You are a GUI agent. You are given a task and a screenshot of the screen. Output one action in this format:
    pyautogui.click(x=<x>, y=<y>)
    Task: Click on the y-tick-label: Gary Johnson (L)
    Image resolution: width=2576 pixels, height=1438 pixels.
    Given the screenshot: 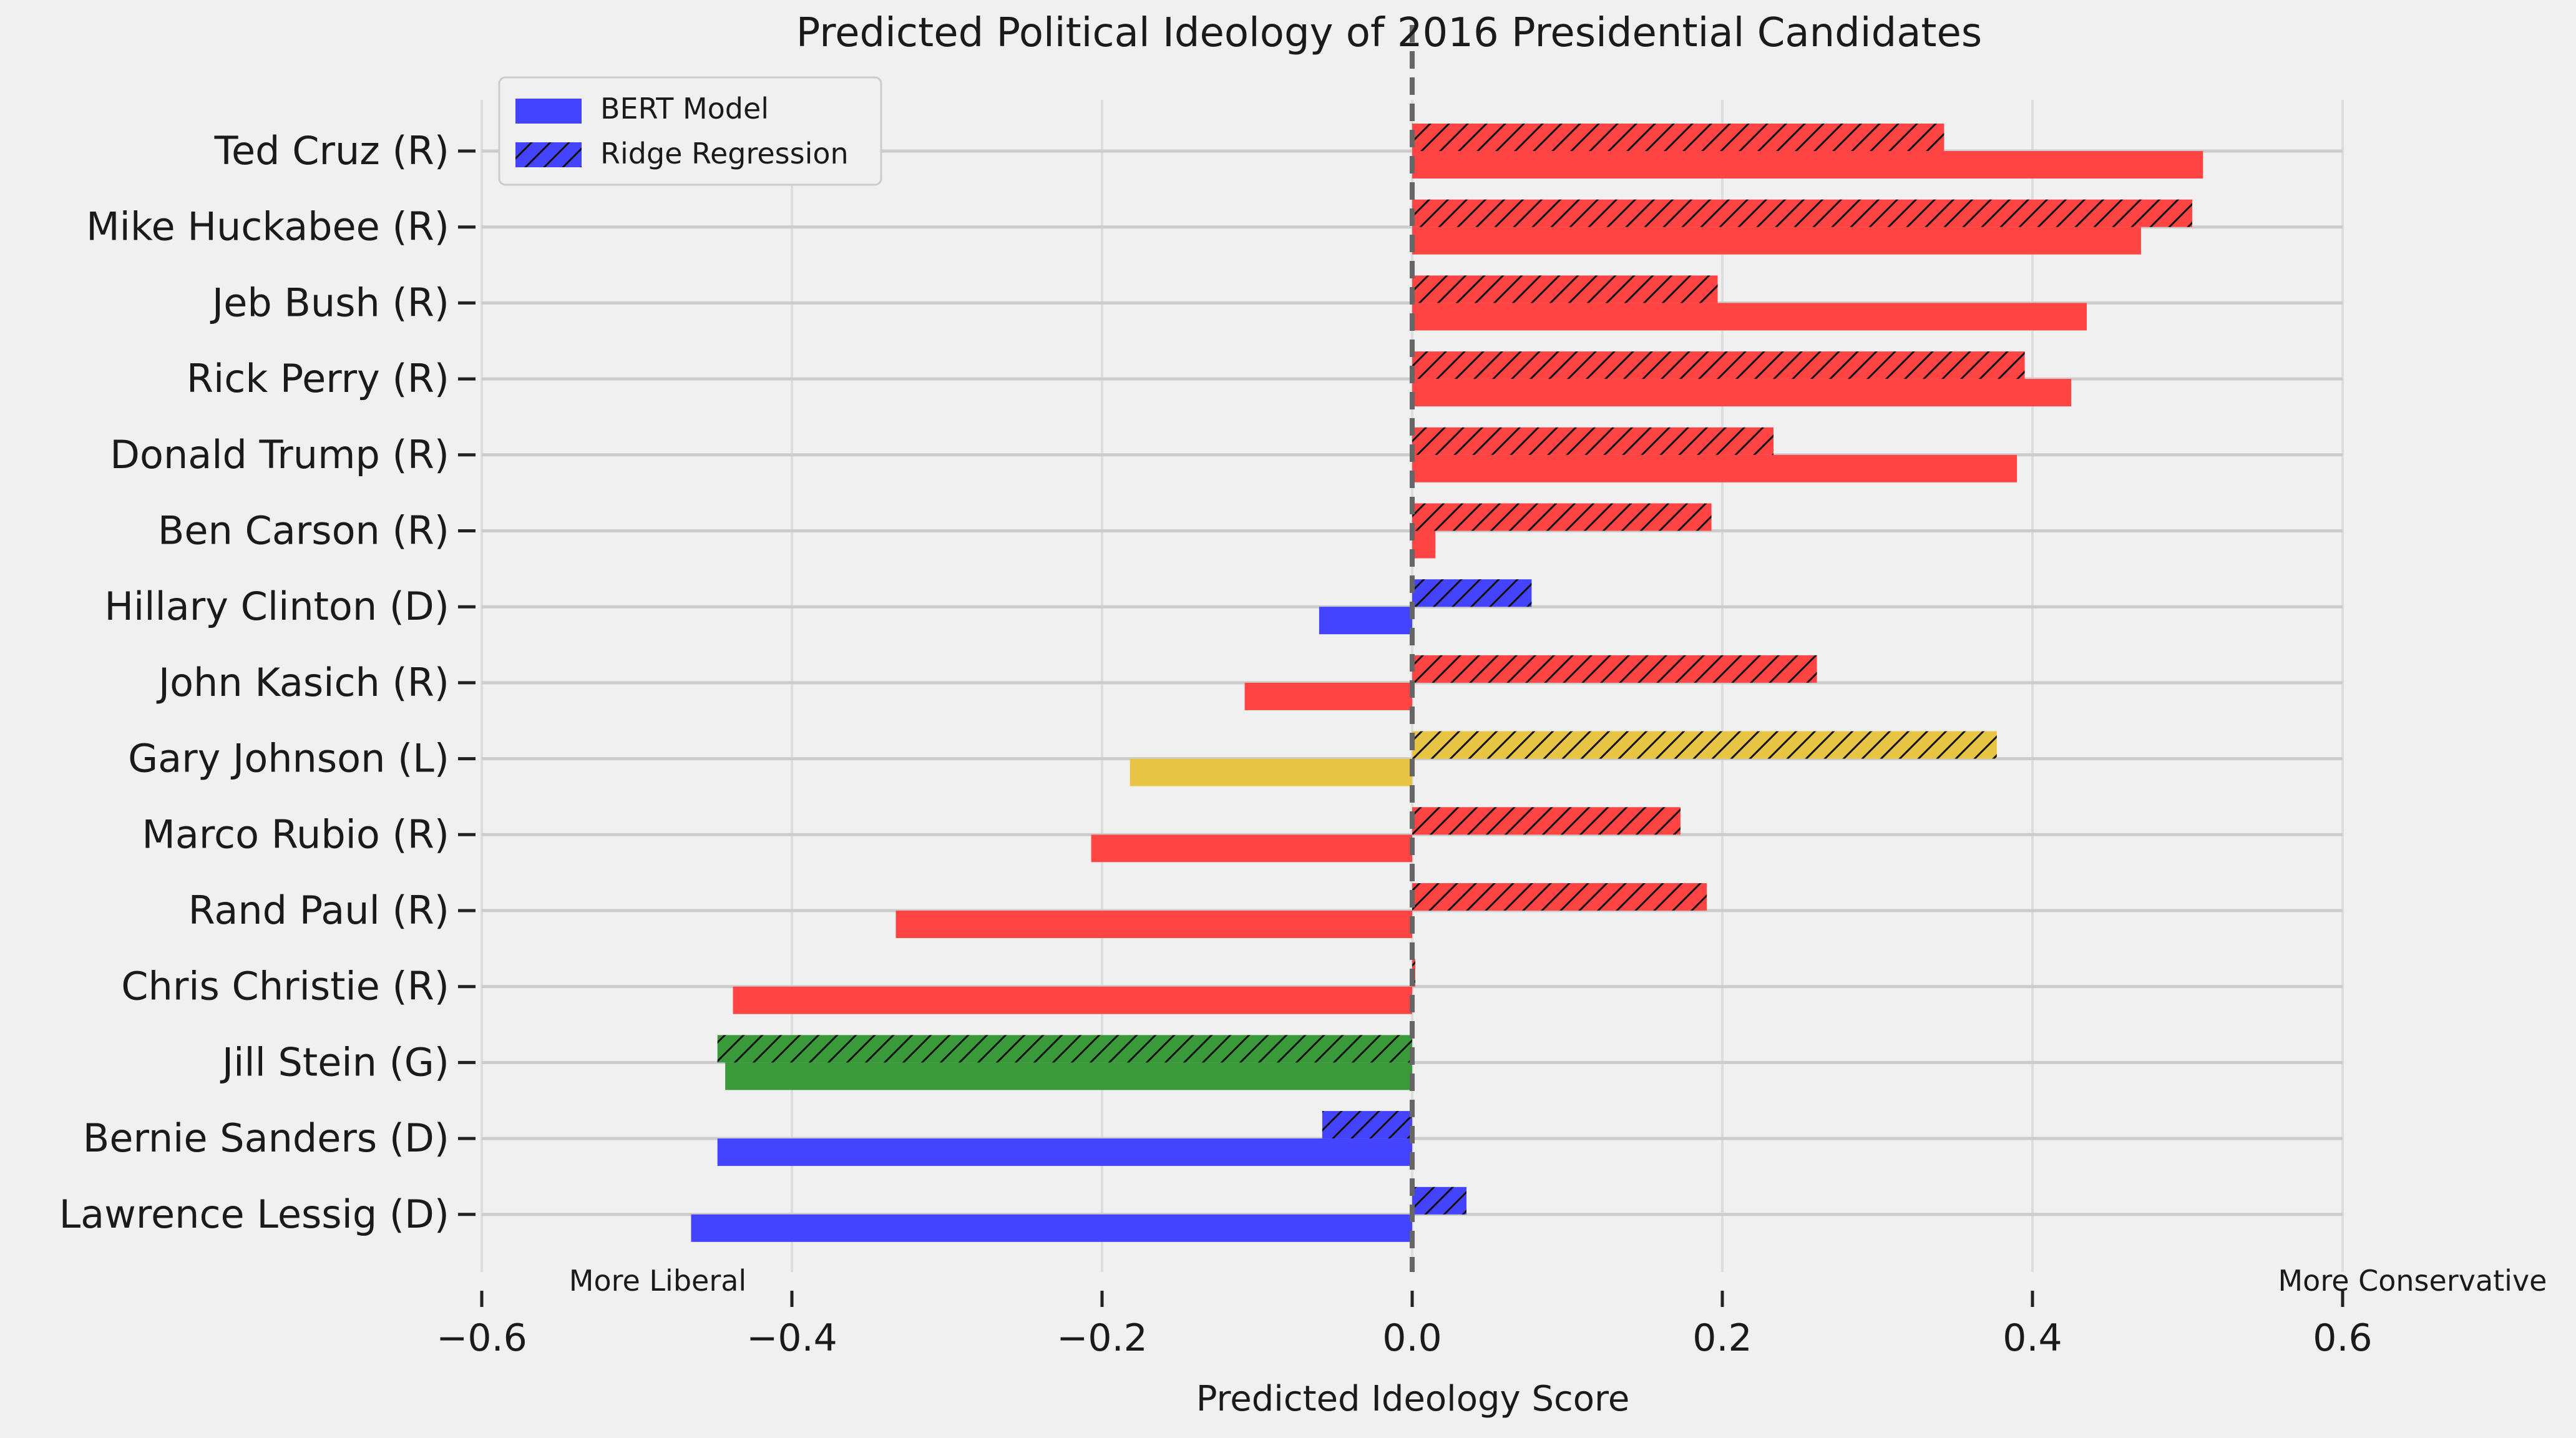 What is the action you would take?
    pyautogui.click(x=288, y=758)
    